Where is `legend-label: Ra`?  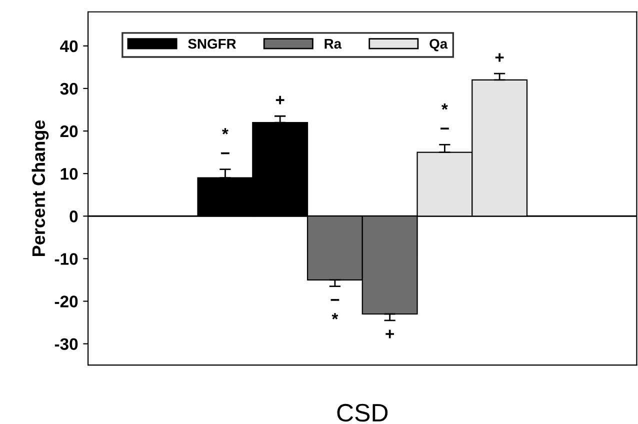
legend-label: Ra is located at coordinates (333, 44).